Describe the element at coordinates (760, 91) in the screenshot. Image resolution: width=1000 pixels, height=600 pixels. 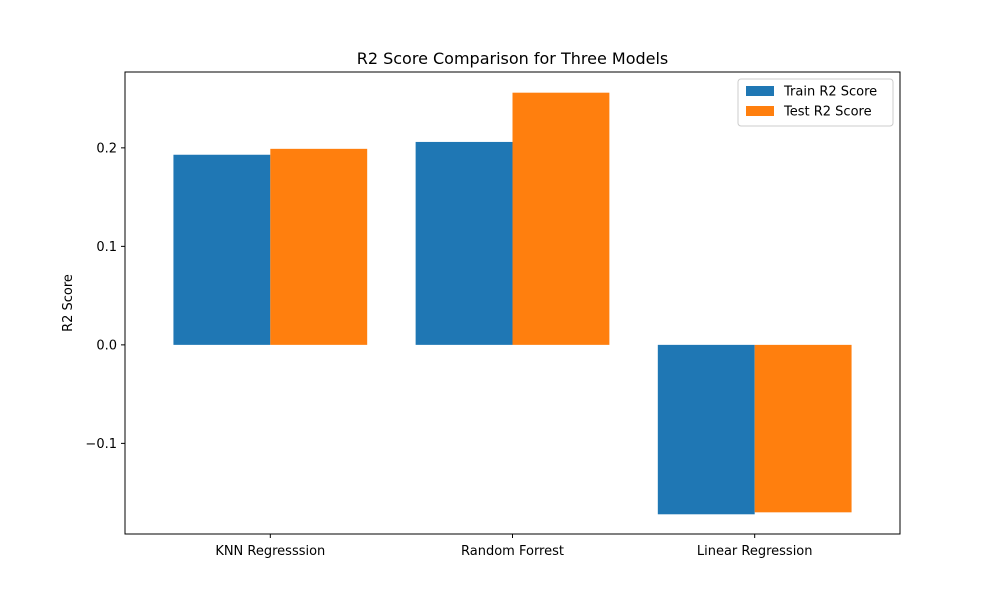
I see `legend-swatch-train` at that location.